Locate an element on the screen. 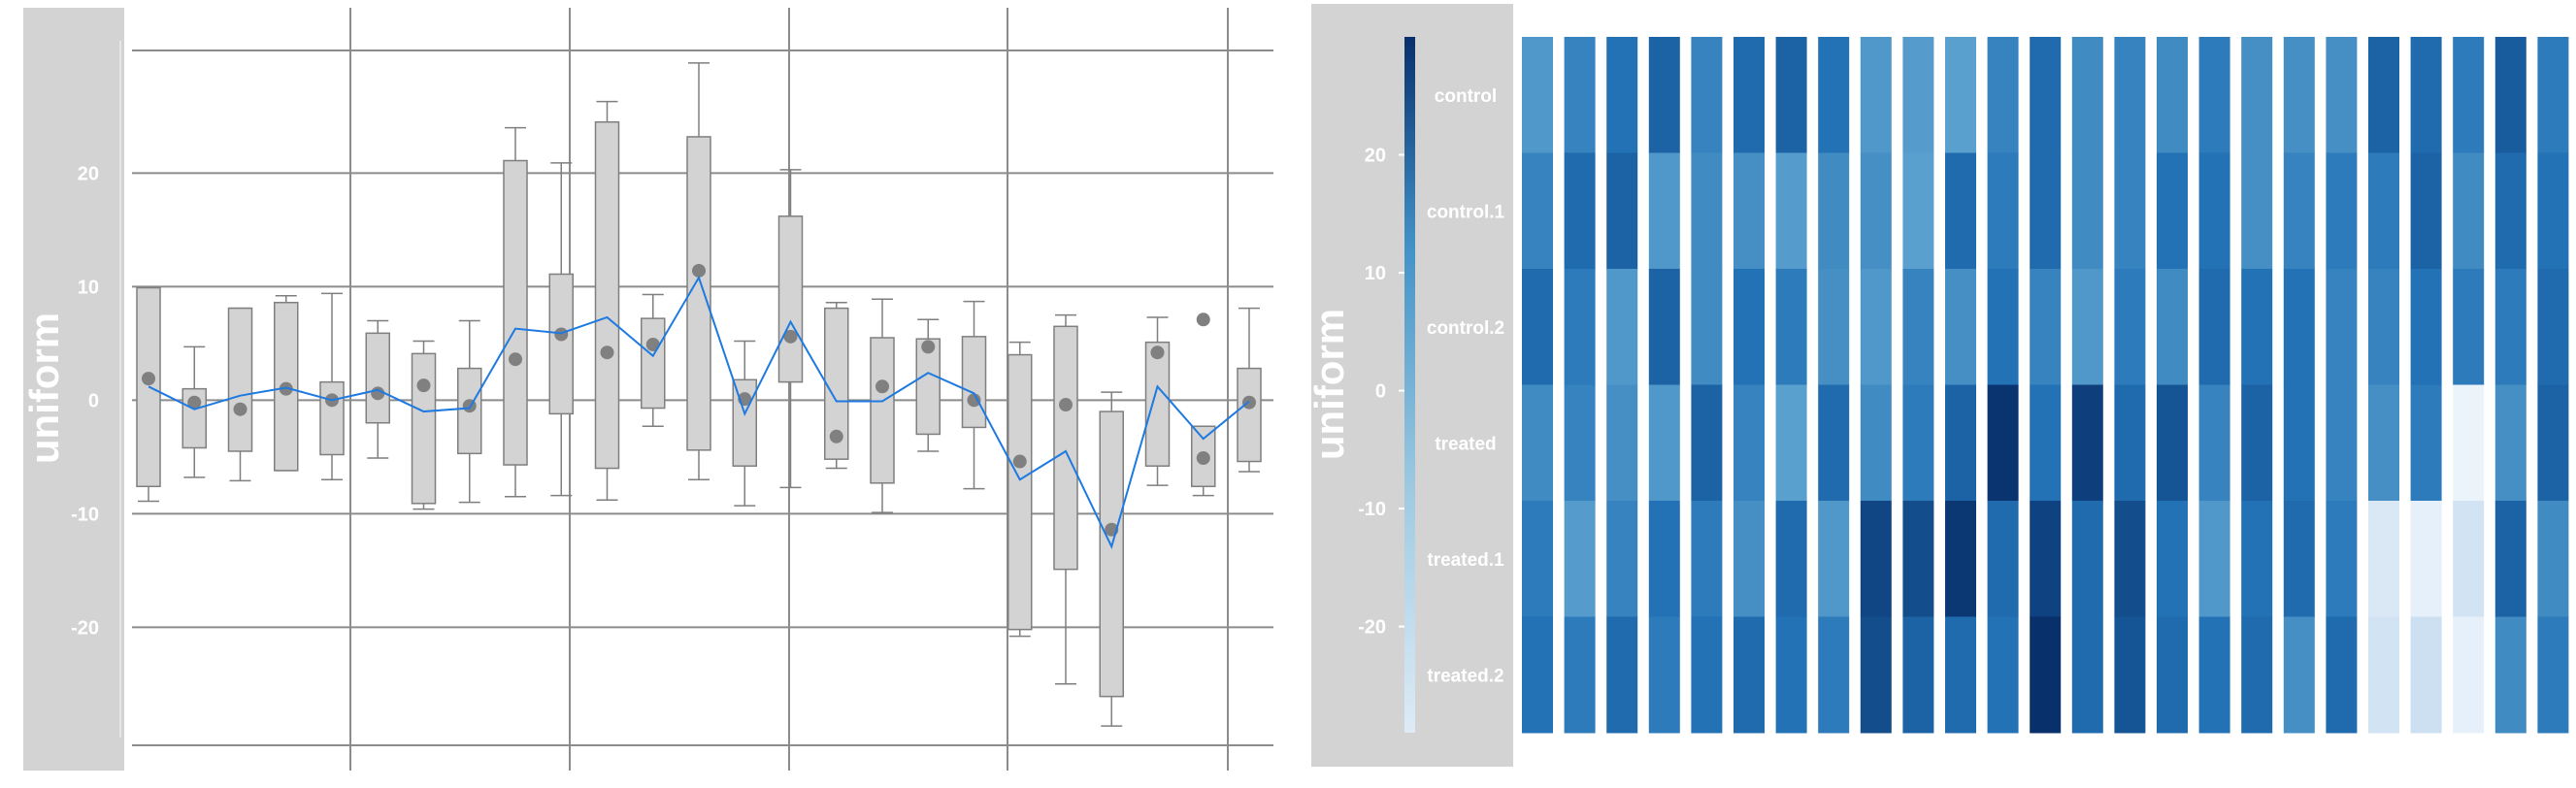  colorbar-tick-label: 10 is located at coordinates (1375, 274).